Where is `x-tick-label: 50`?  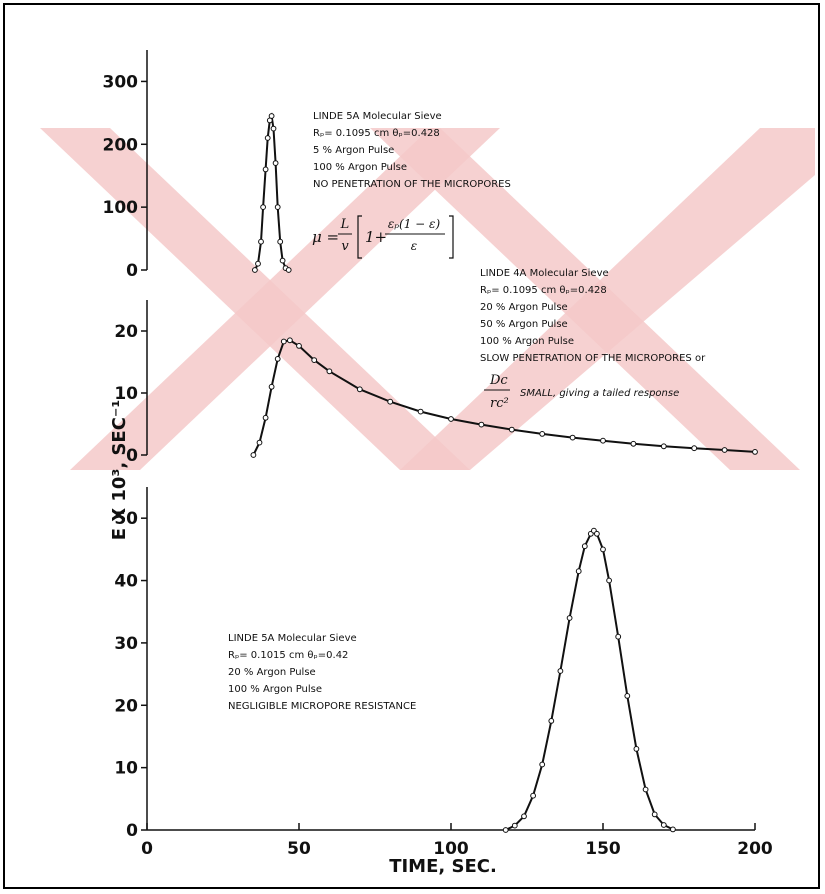
x-tick-label: 50 is located at coordinates (299, 849).